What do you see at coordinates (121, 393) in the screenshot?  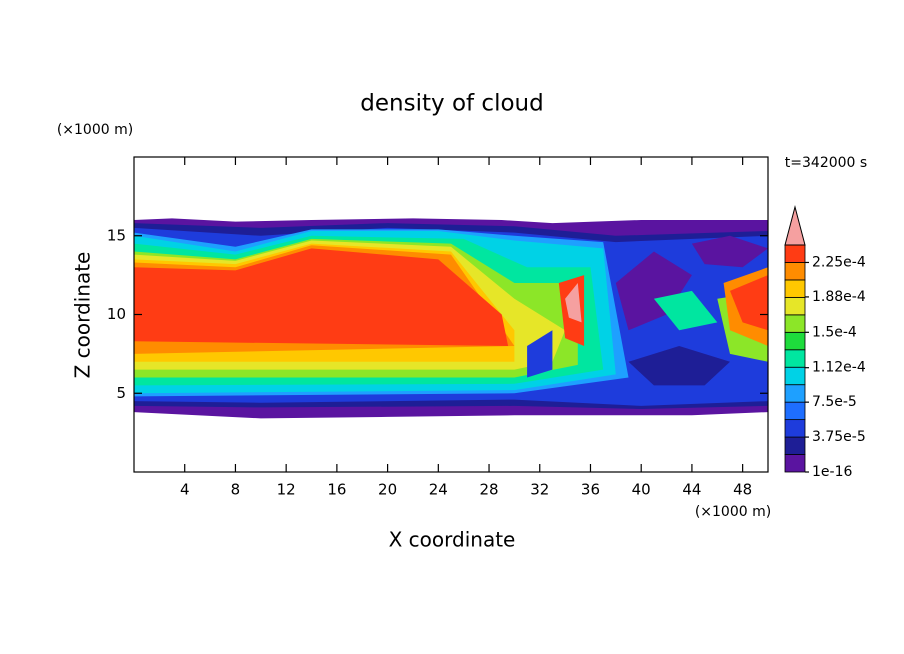 I see `y-tick-label: 5` at bounding box center [121, 393].